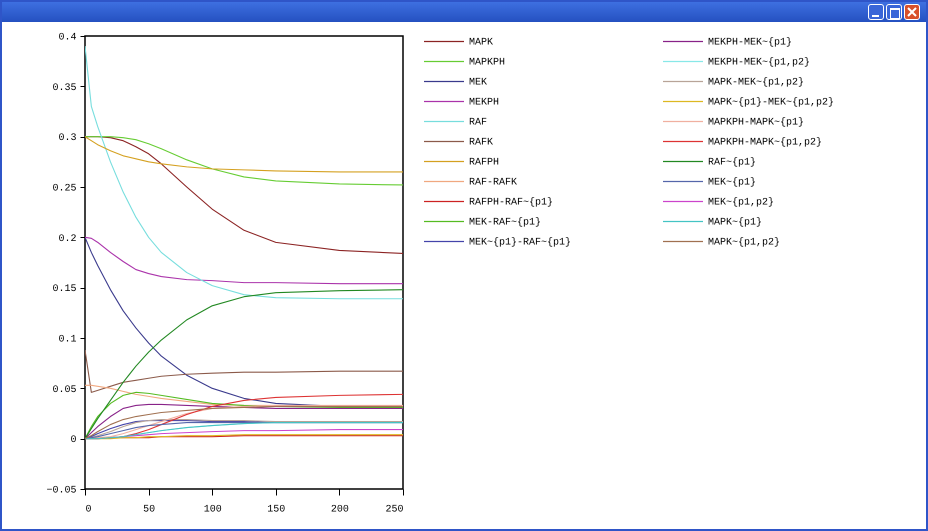  What do you see at coordinates (765, 142) in the screenshot?
I see `legend-label: MAPKPH-MAPK~{p1,p2}` at bounding box center [765, 142].